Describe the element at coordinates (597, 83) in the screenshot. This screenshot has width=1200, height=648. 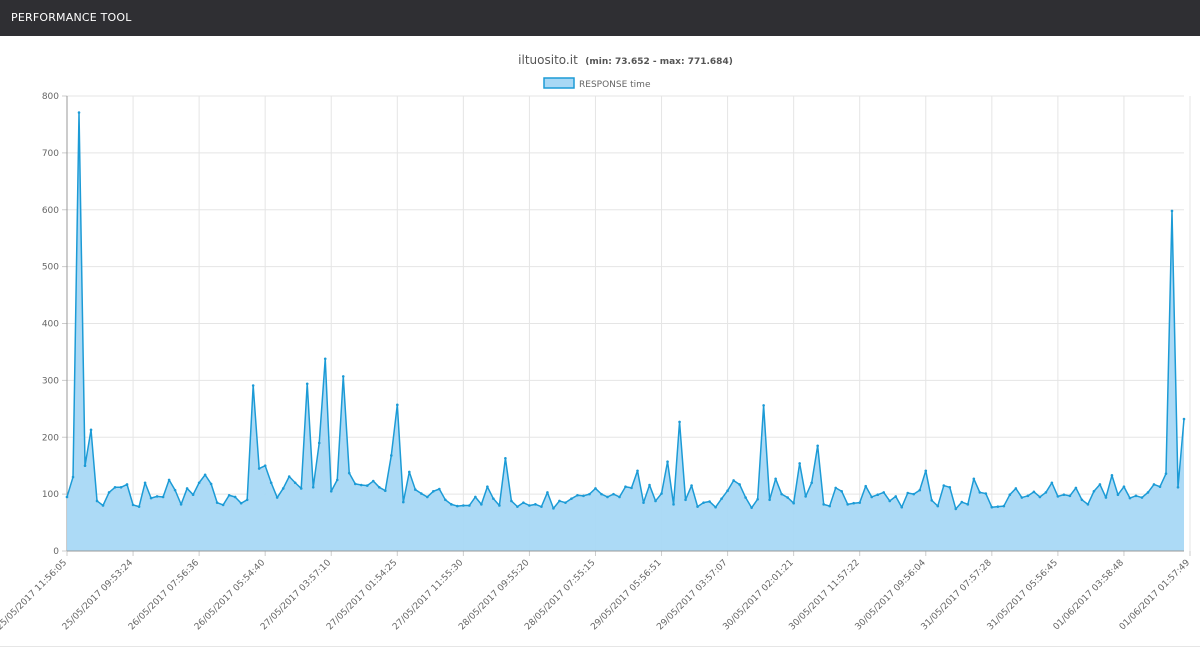
I see `chart-legend: RESPONSE time` at that location.